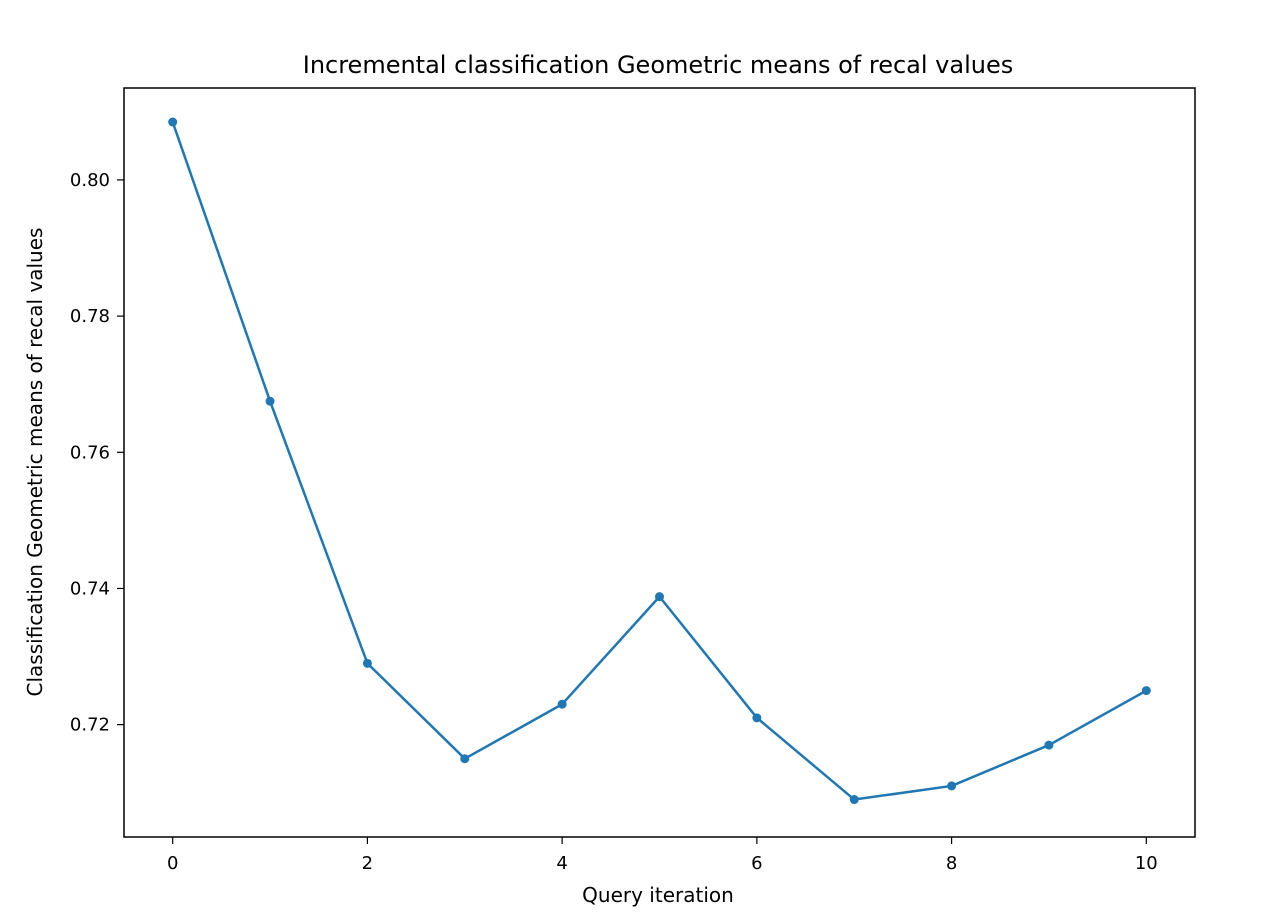  I want to click on x-axis-label: Query iteration, so click(658, 895).